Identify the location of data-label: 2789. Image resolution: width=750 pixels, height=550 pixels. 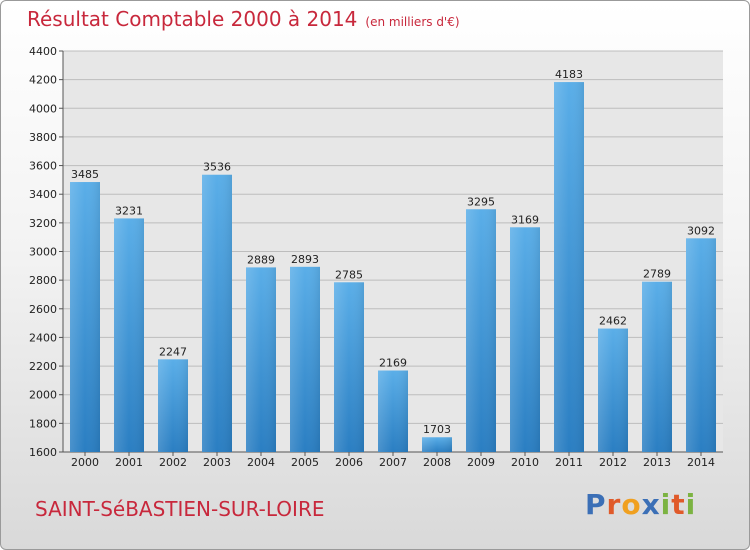
(657, 274).